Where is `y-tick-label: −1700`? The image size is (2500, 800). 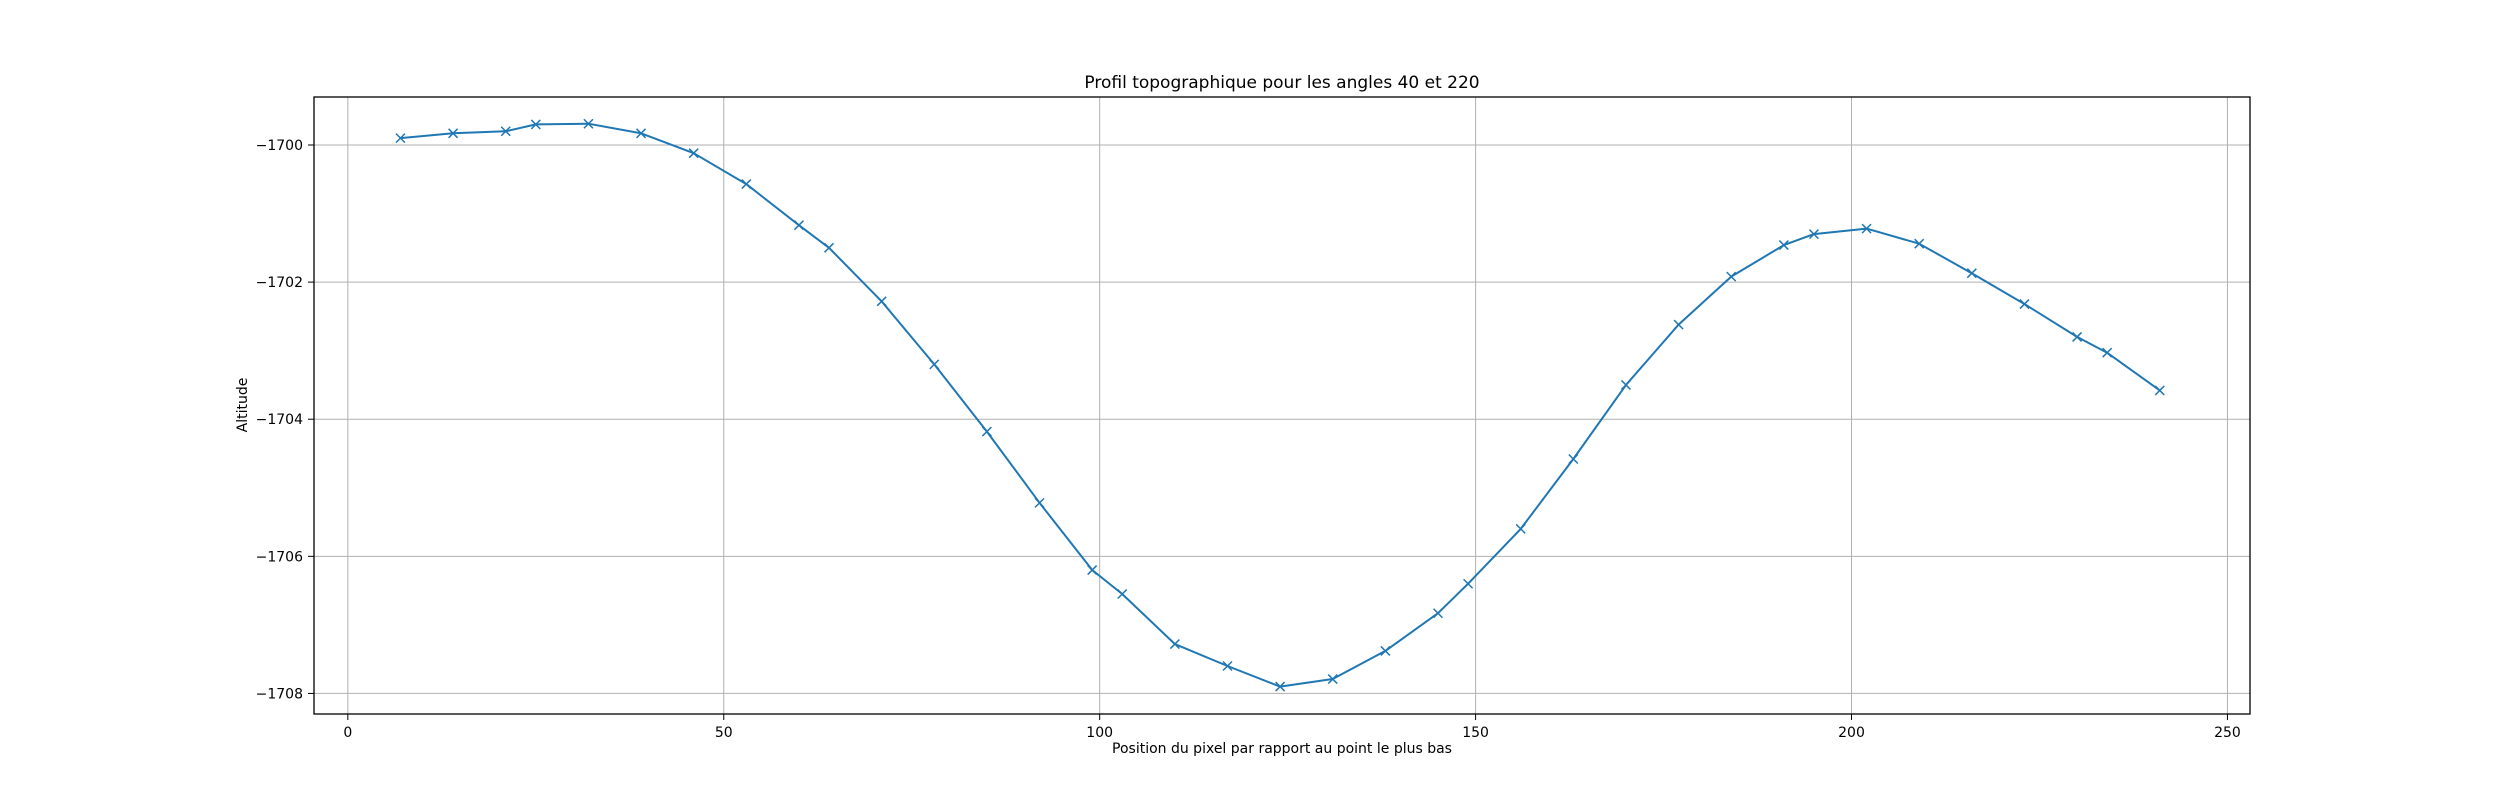
y-tick-label: −1700 is located at coordinates (279, 146).